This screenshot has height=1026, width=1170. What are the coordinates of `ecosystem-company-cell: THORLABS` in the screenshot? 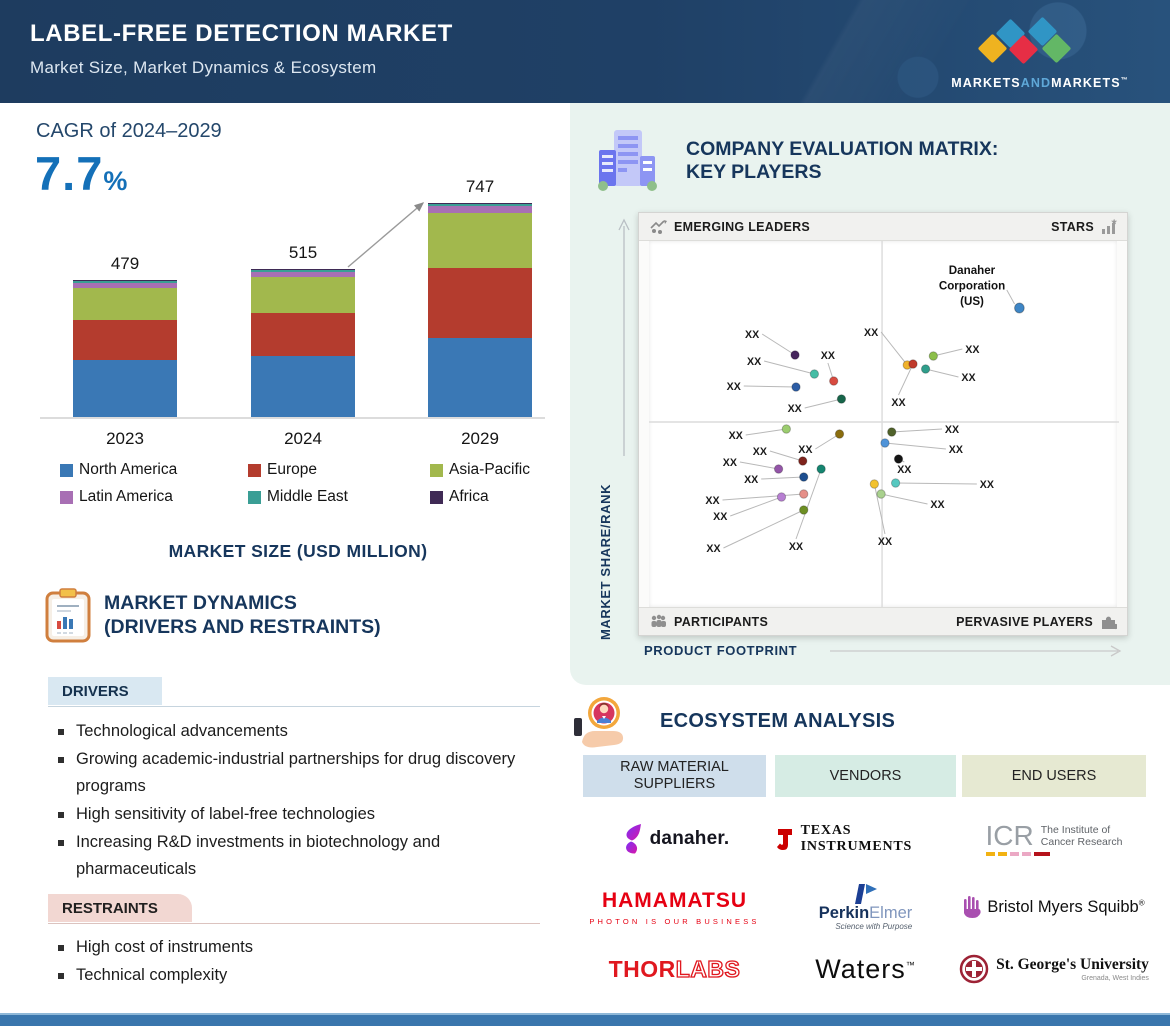 It's located at (674, 969).